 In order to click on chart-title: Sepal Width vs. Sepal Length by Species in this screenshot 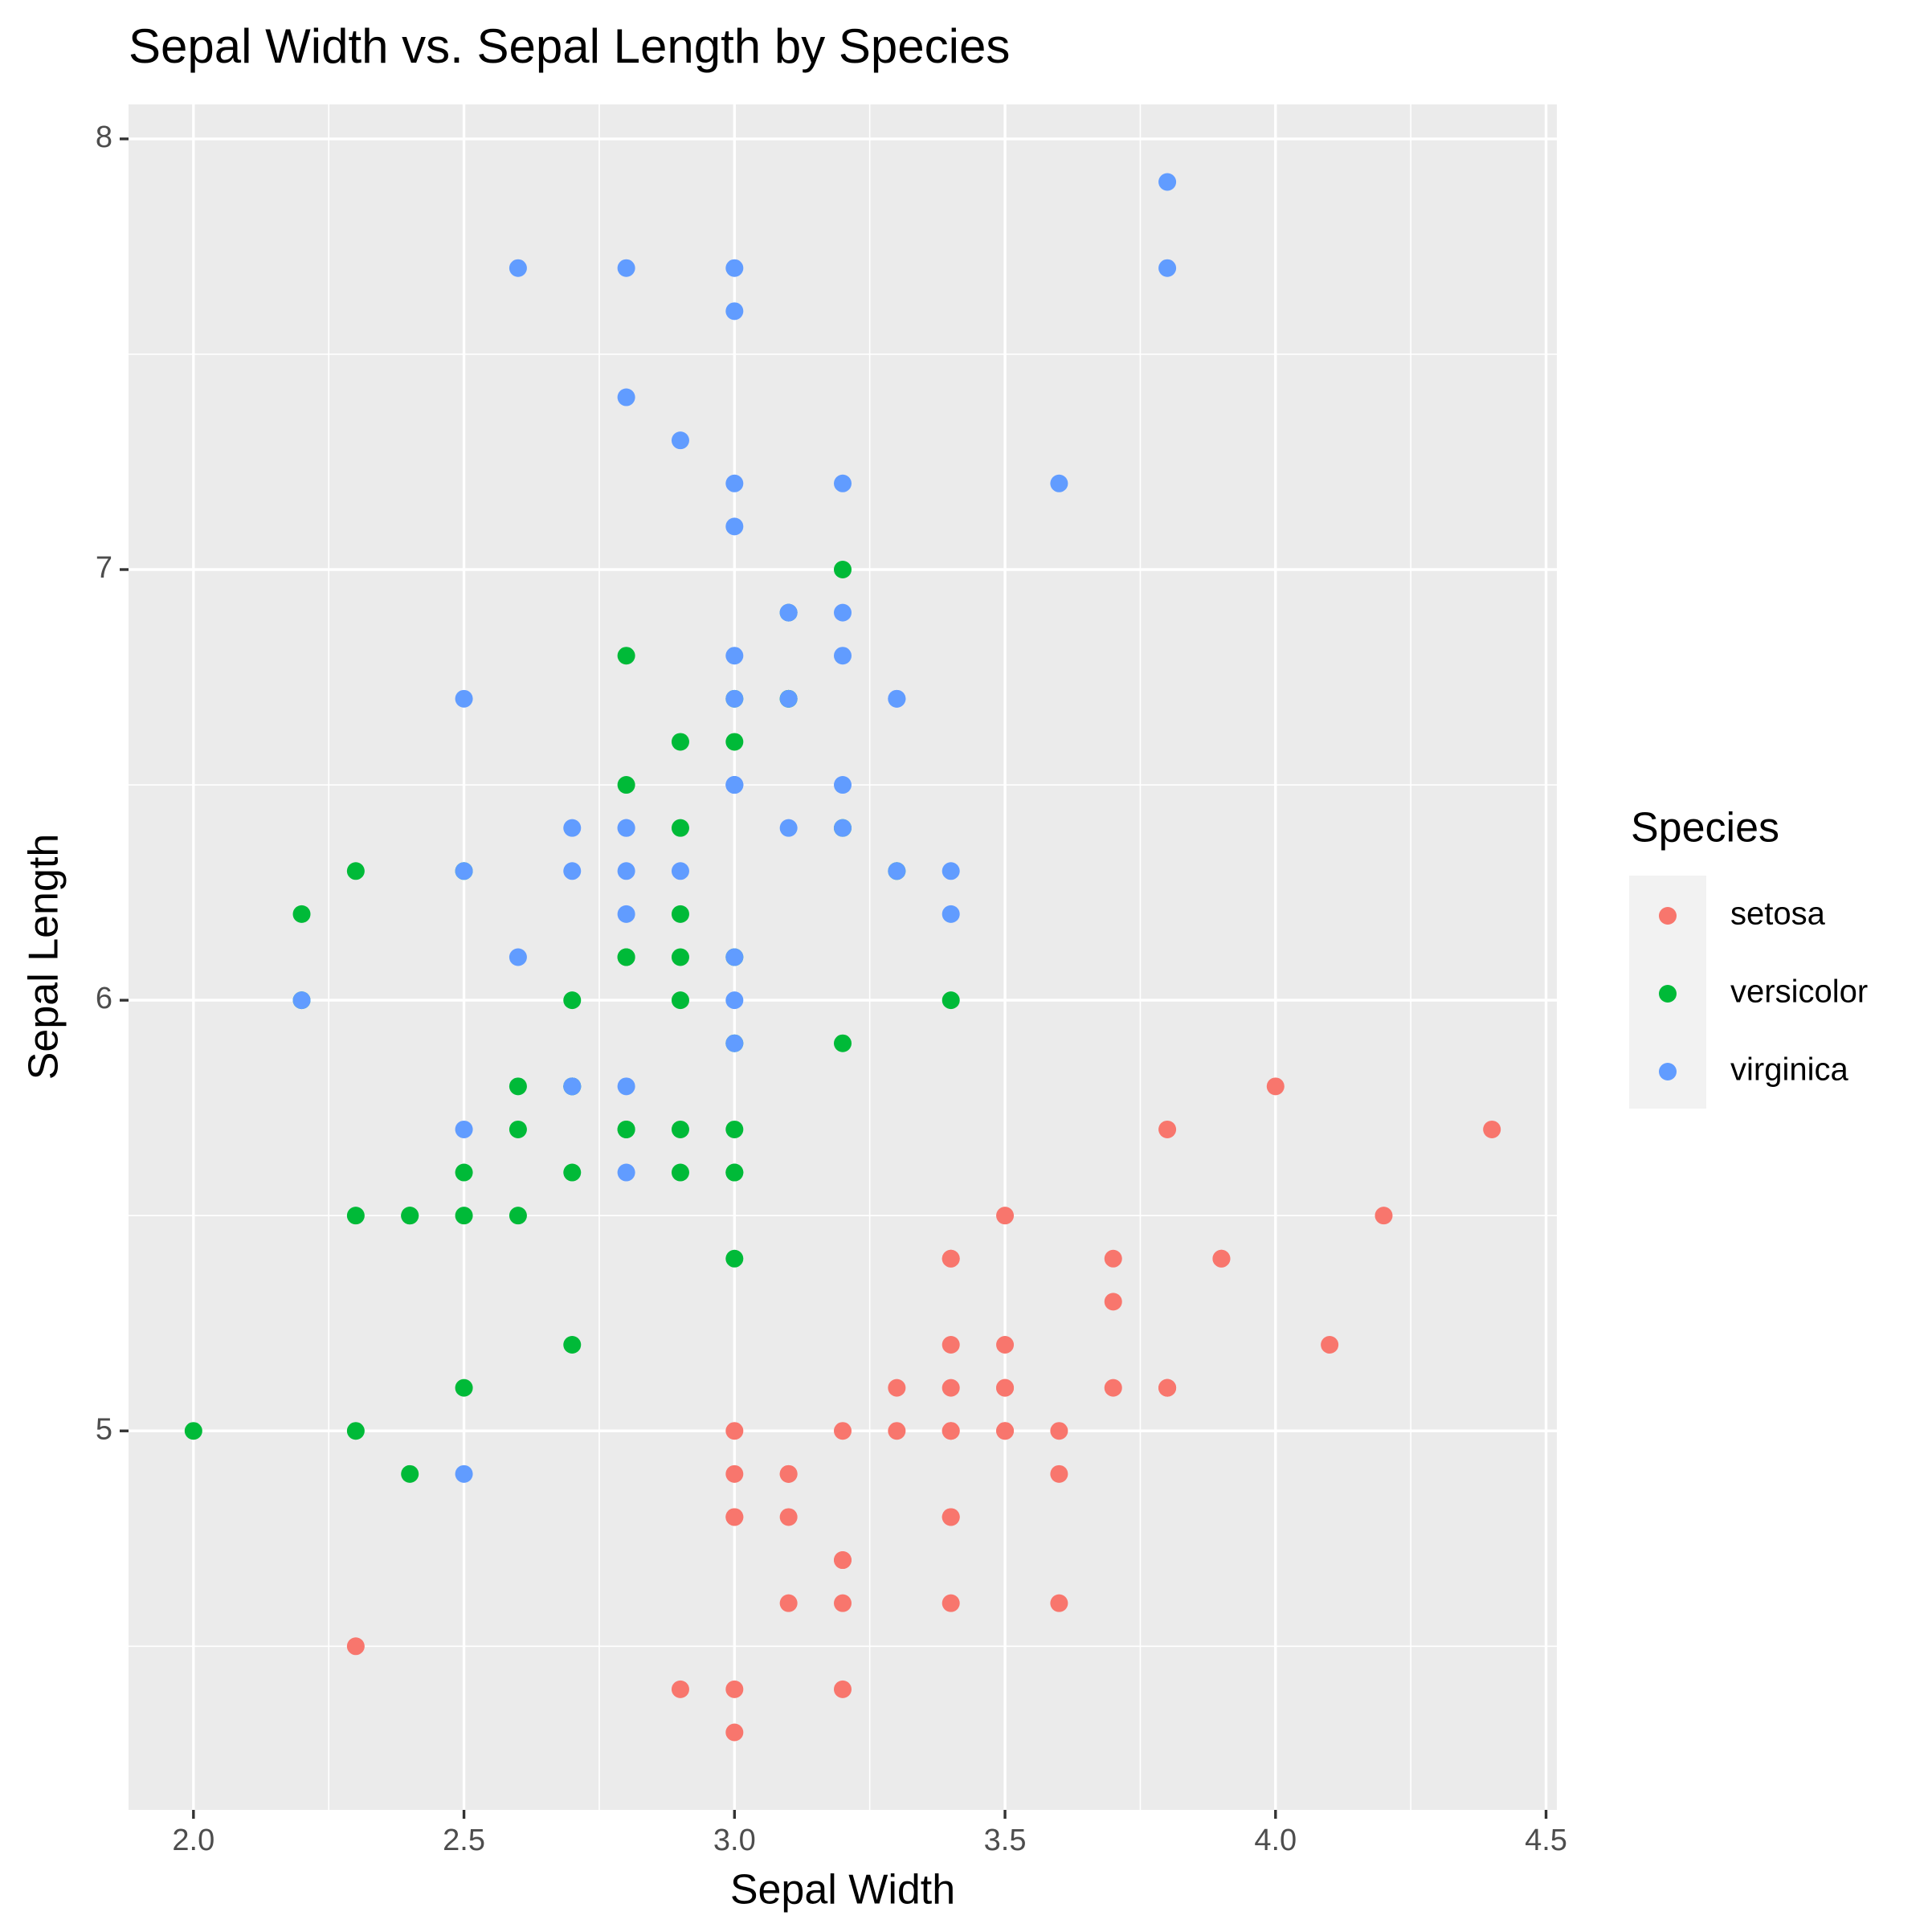, I will do `click(569, 46)`.